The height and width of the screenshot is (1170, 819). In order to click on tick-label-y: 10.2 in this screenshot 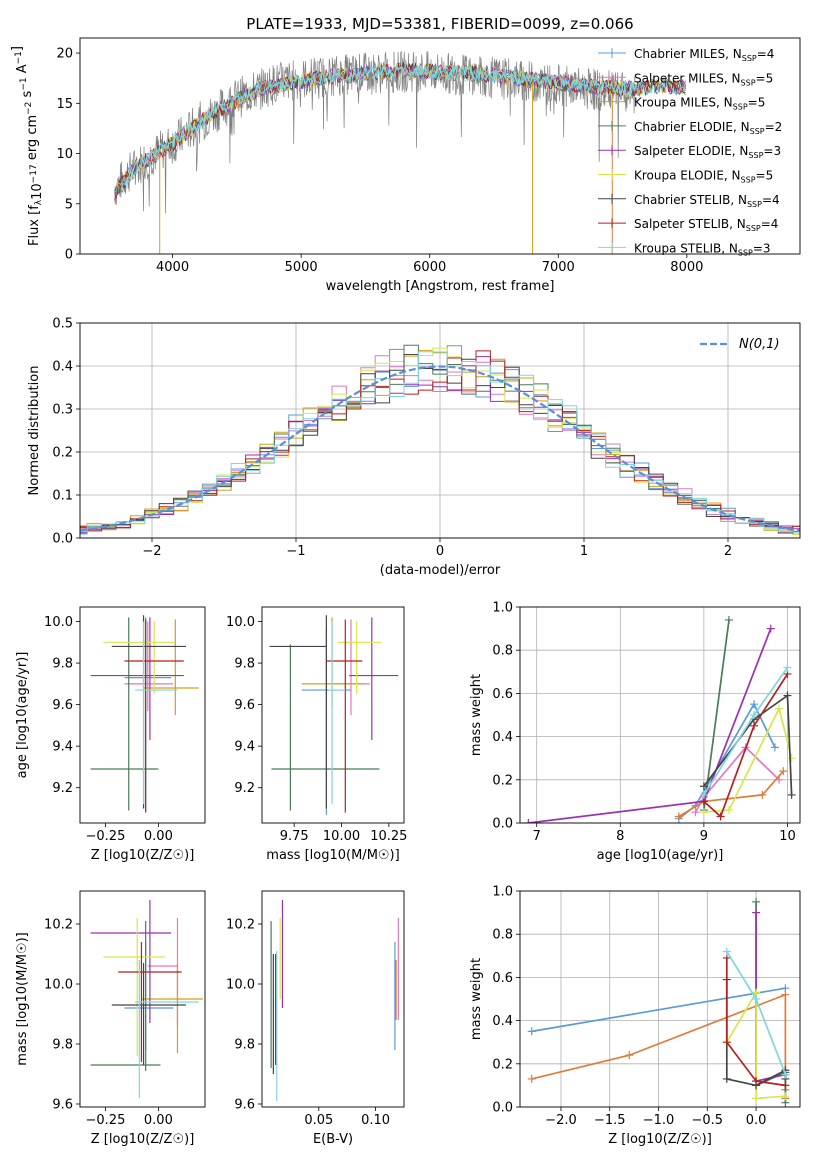, I will do `click(58, 925)`.